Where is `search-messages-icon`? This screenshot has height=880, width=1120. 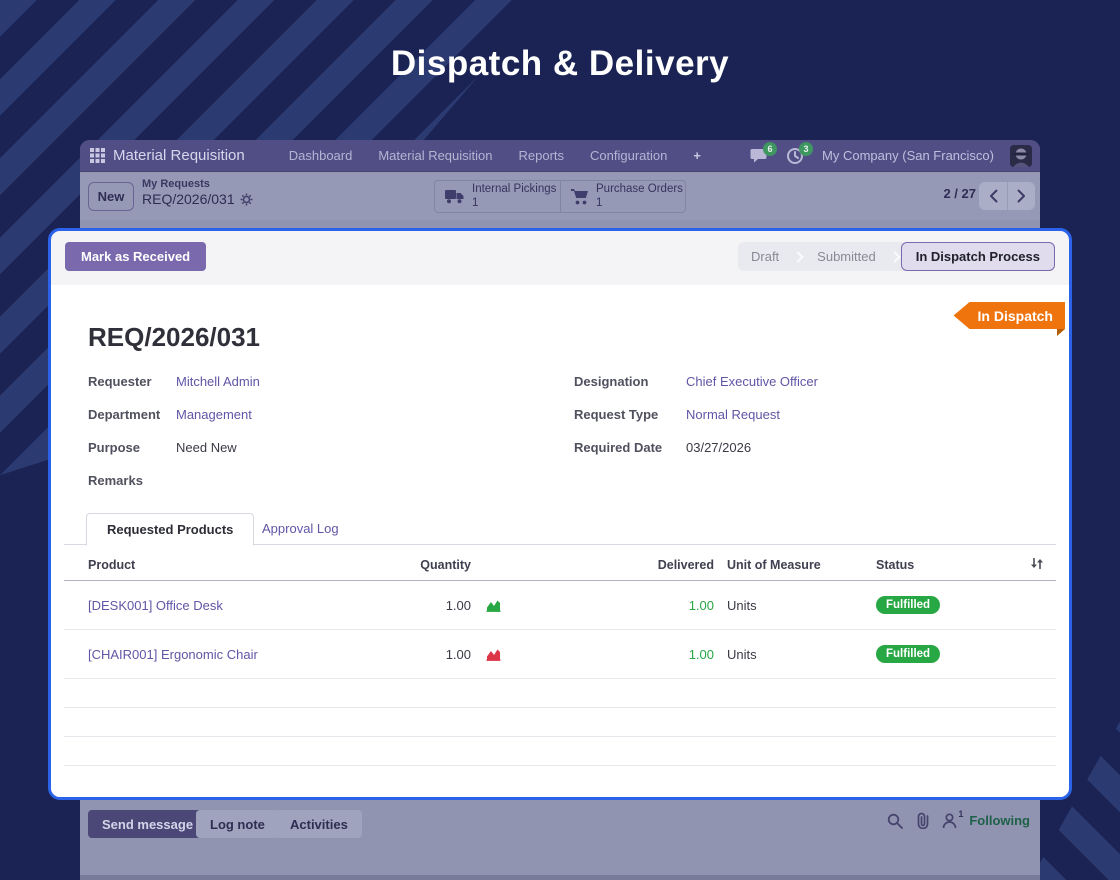 search-messages-icon is located at coordinates (895, 821).